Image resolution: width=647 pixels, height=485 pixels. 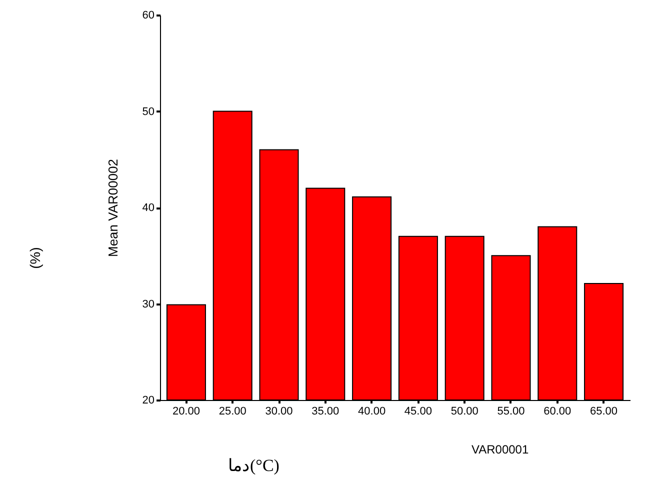 I want to click on x-tick-label: 20.00, so click(x=186, y=412).